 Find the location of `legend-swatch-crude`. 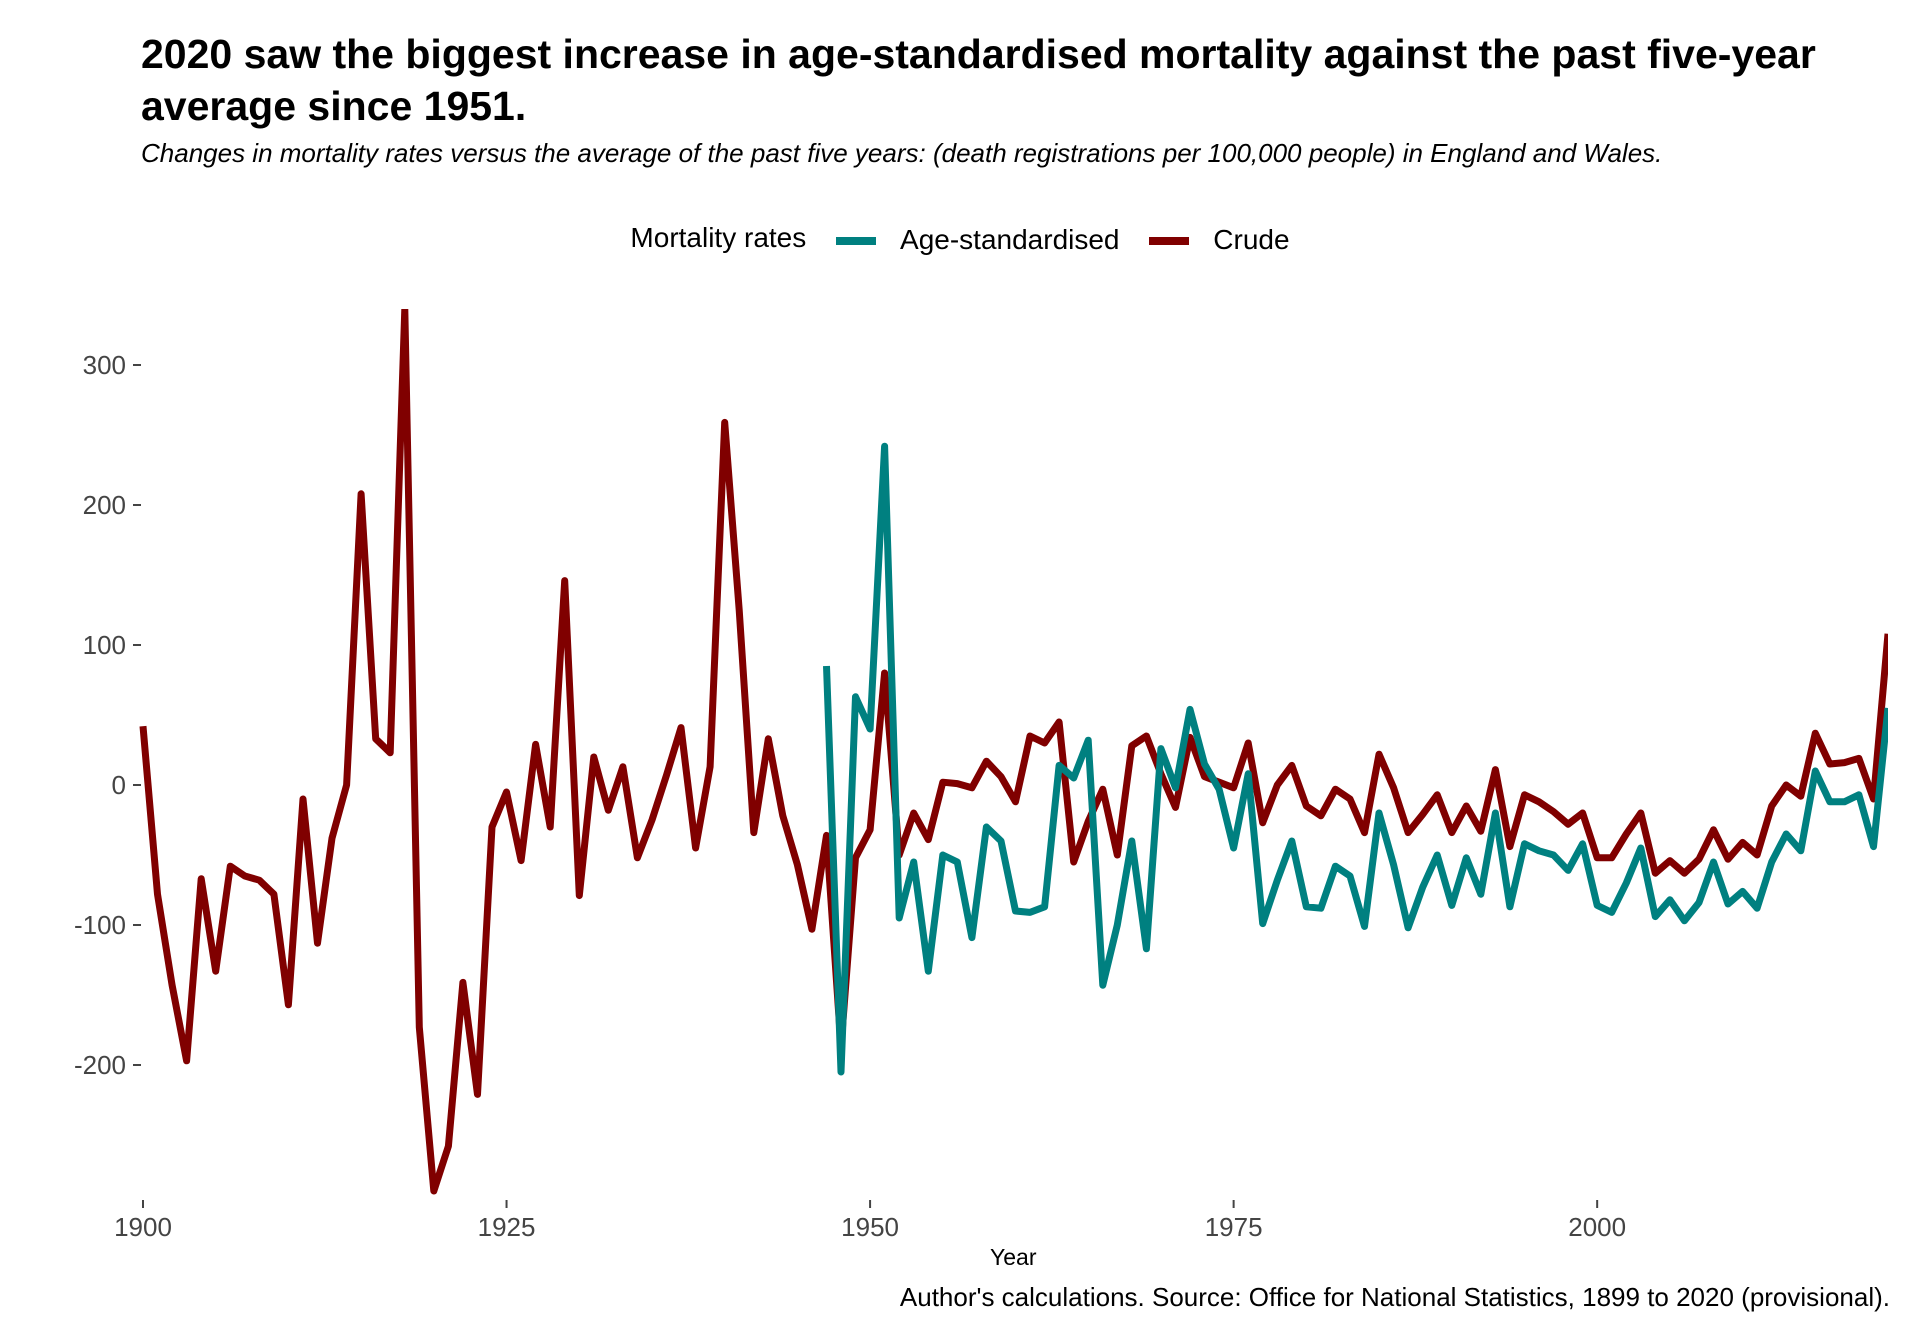

legend-swatch-crude is located at coordinates (1169, 241).